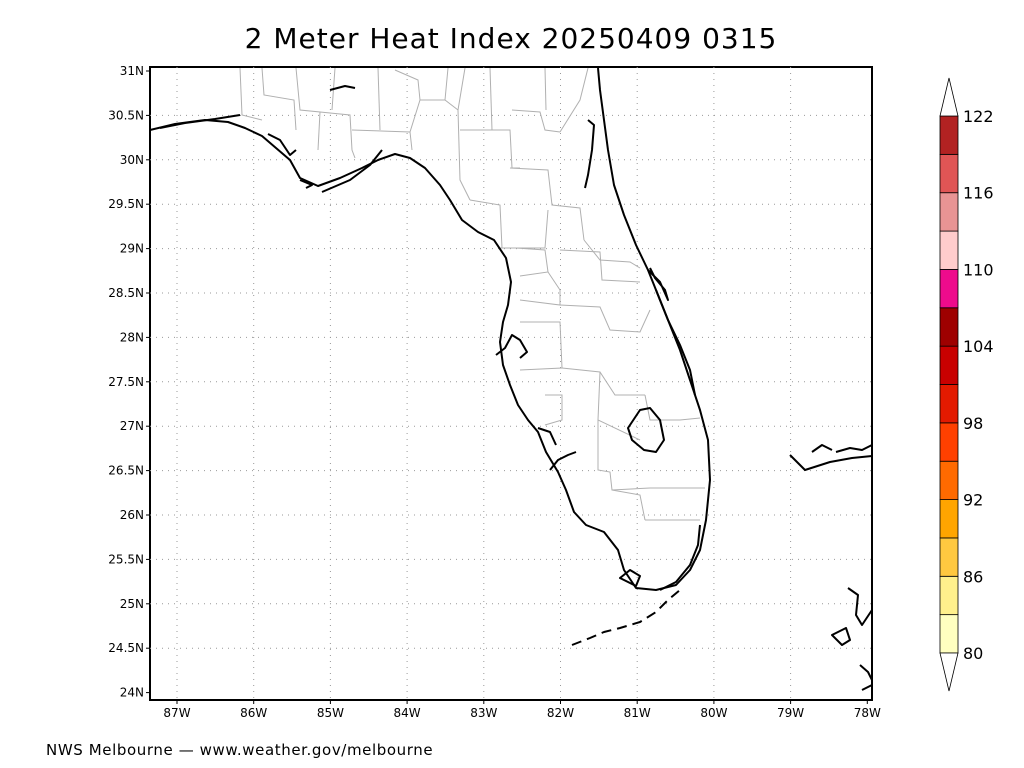 This screenshot has height=768, width=1024. I want to click on lat-tick-label: 30N, so click(132, 160).